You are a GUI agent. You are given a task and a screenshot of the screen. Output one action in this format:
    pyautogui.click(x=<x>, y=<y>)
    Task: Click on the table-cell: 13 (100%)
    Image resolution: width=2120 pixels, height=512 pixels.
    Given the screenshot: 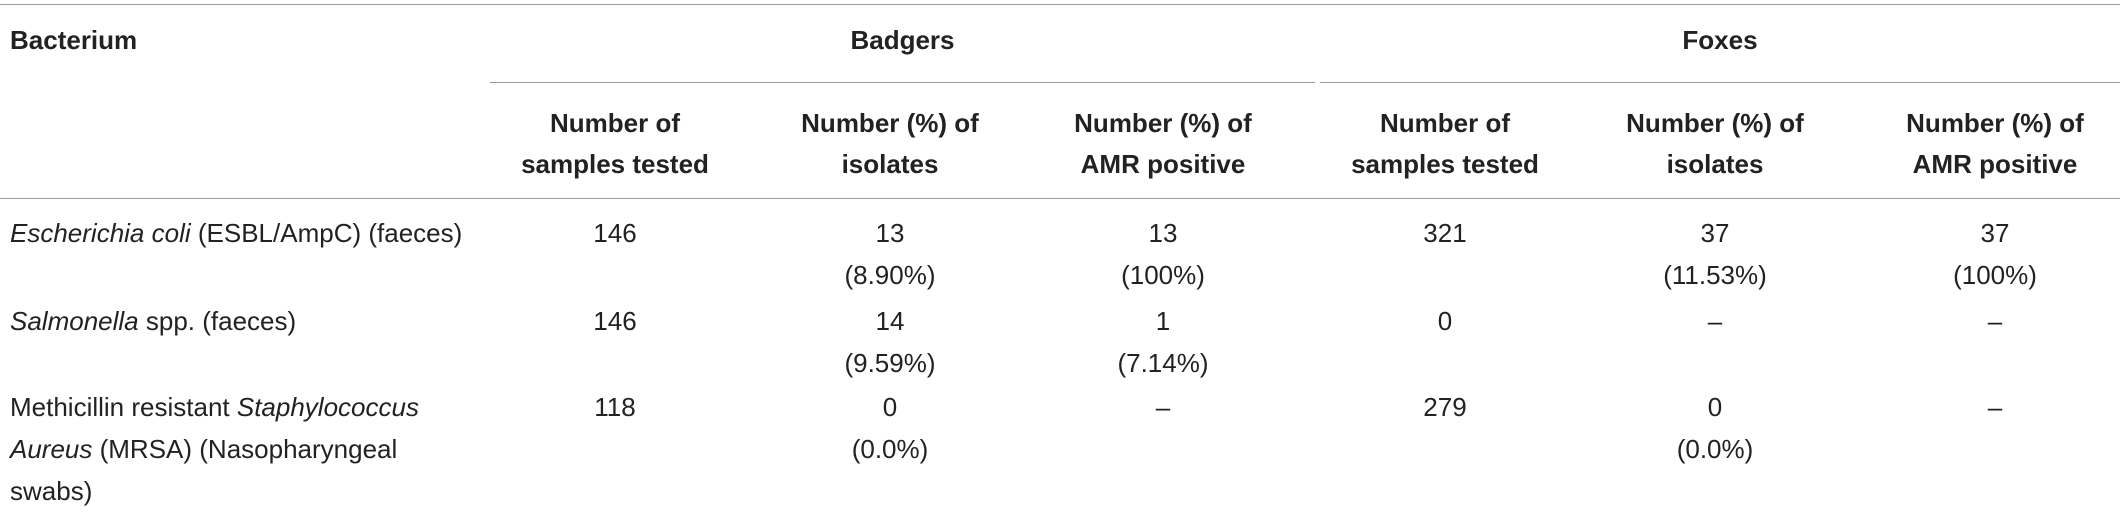 What is the action you would take?
    pyautogui.click(x=1163, y=254)
    